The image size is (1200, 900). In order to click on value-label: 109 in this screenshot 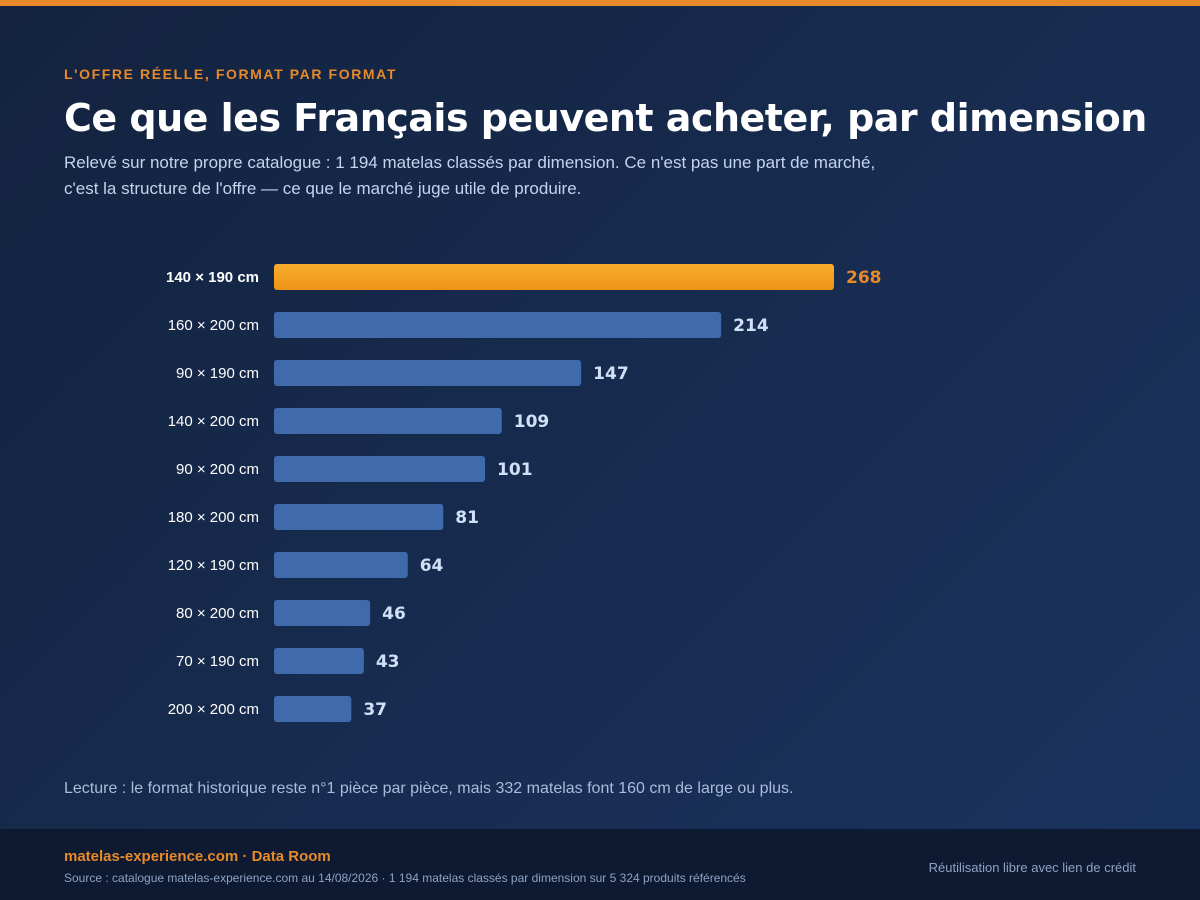, I will do `click(532, 422)`.